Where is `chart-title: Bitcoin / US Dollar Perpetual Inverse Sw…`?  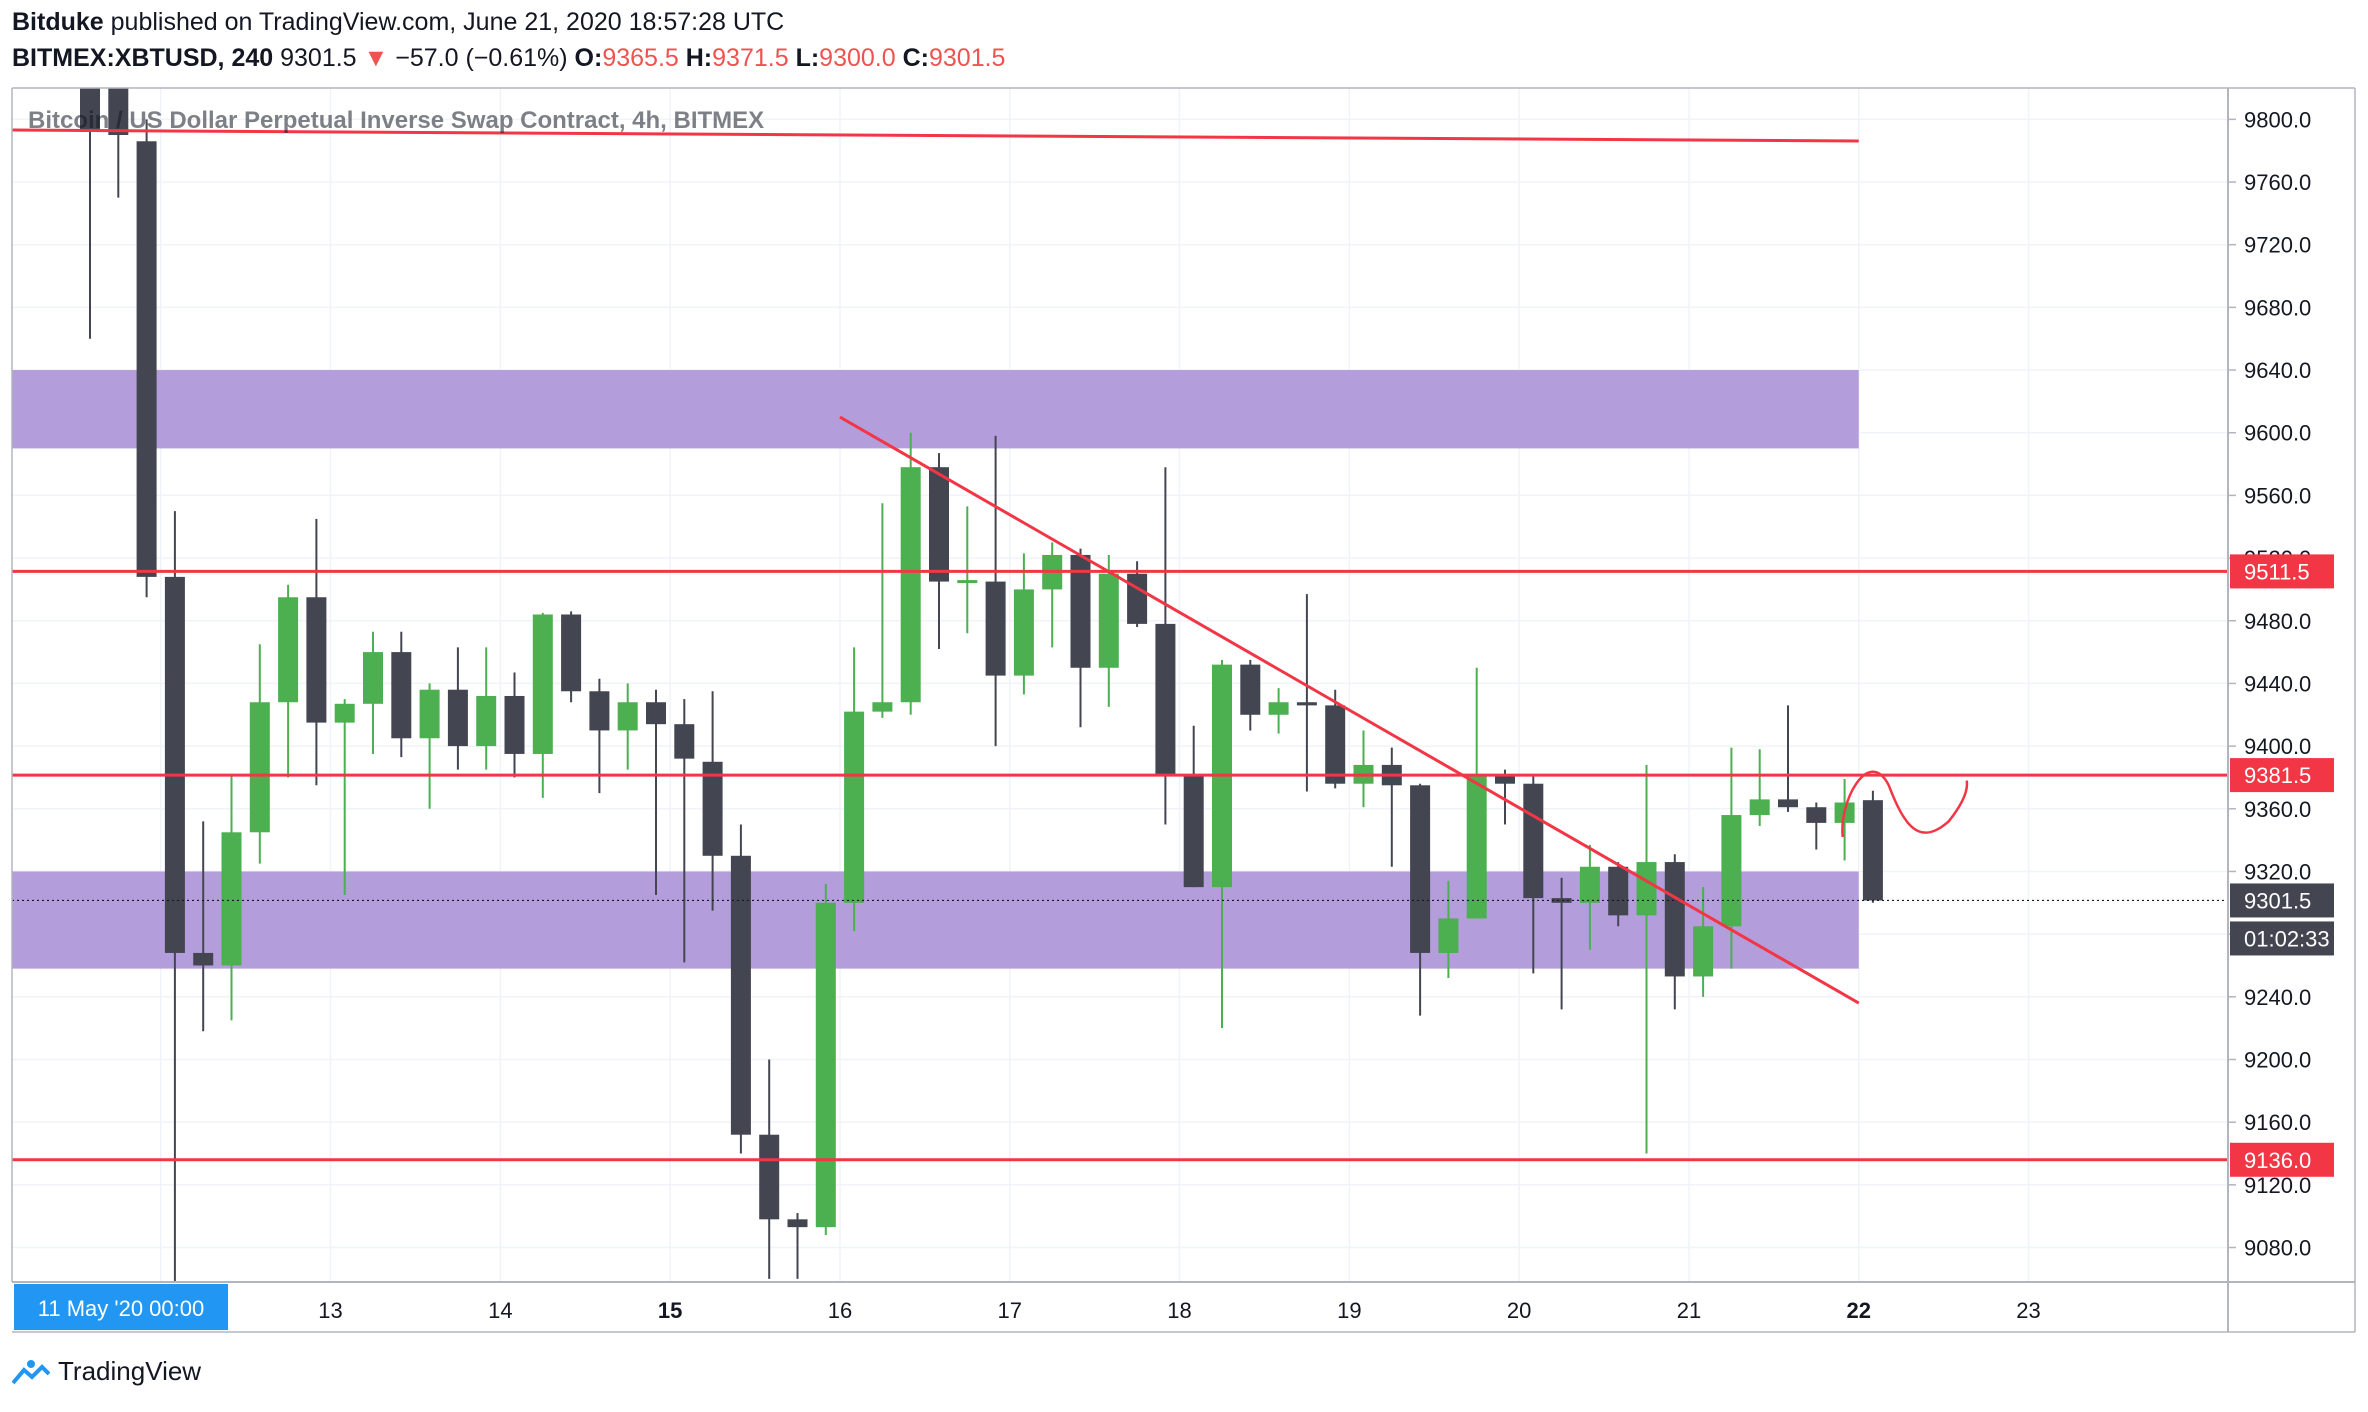 chart-title: Bitcoin / US Dollar Perpetual Inverse Sw… is located at coordinates (396, 120).